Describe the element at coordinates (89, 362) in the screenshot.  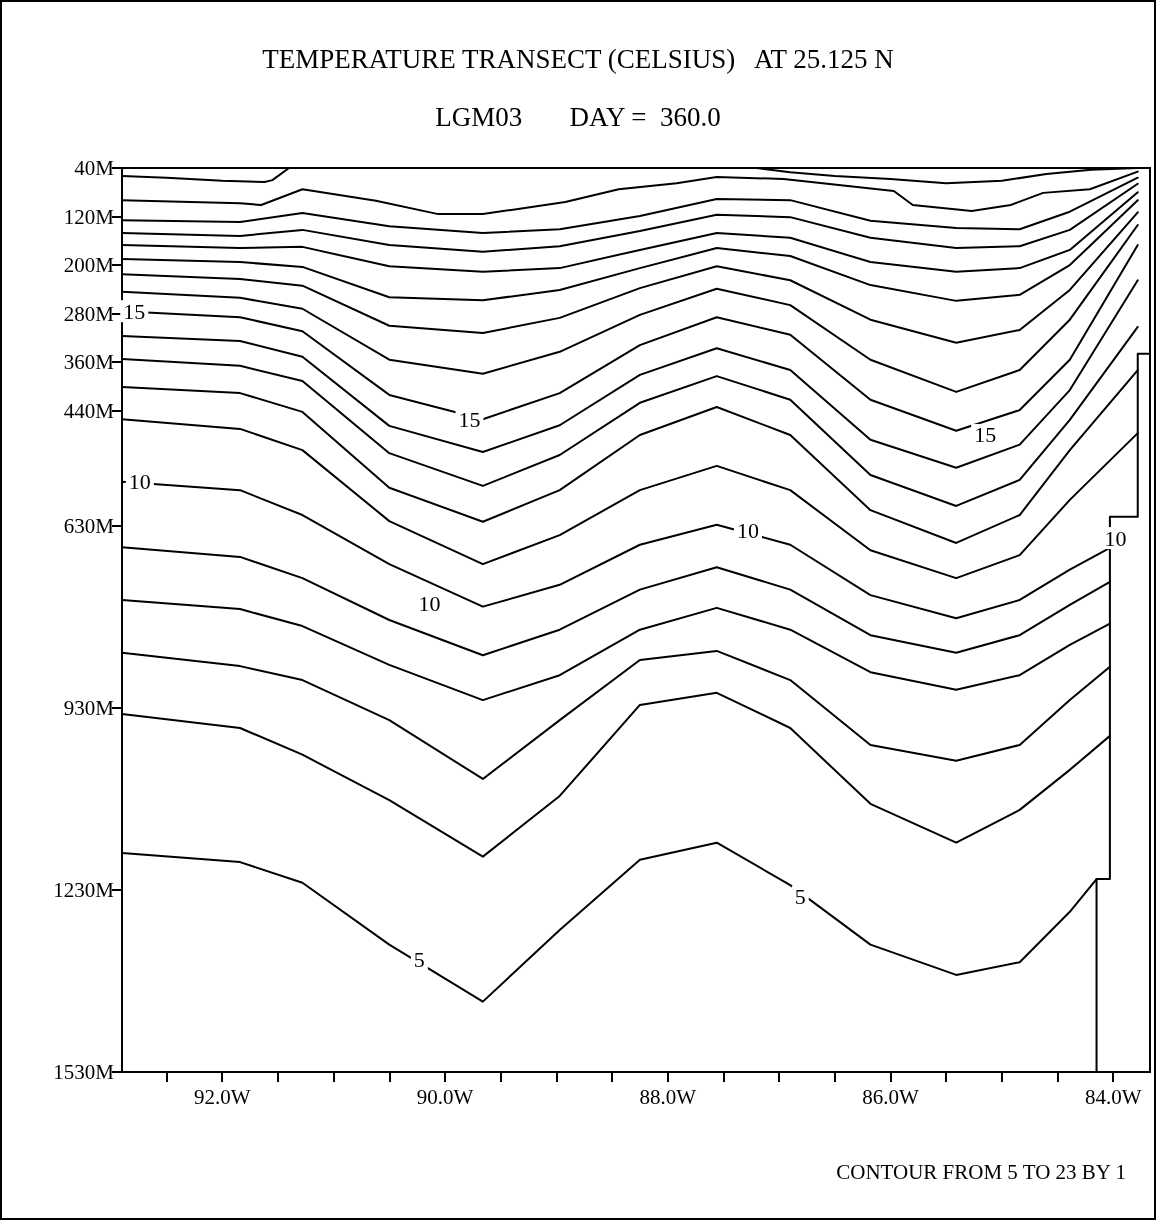
I see `y-tick-label: 360M` at that location.